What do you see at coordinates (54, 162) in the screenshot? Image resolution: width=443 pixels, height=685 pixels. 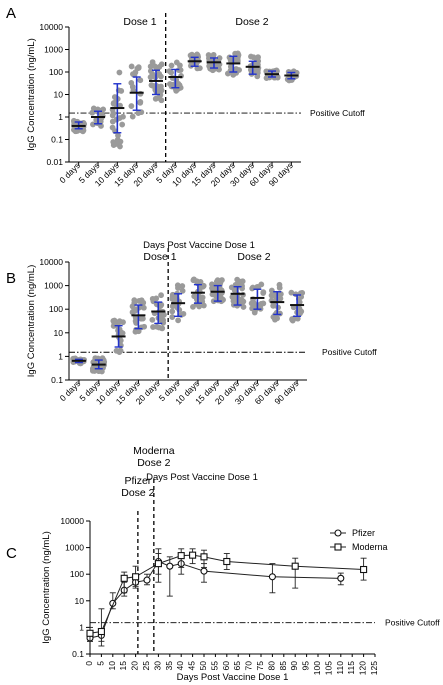 I see `y-tick-label: 0.01` at bounding box center [54, 162].